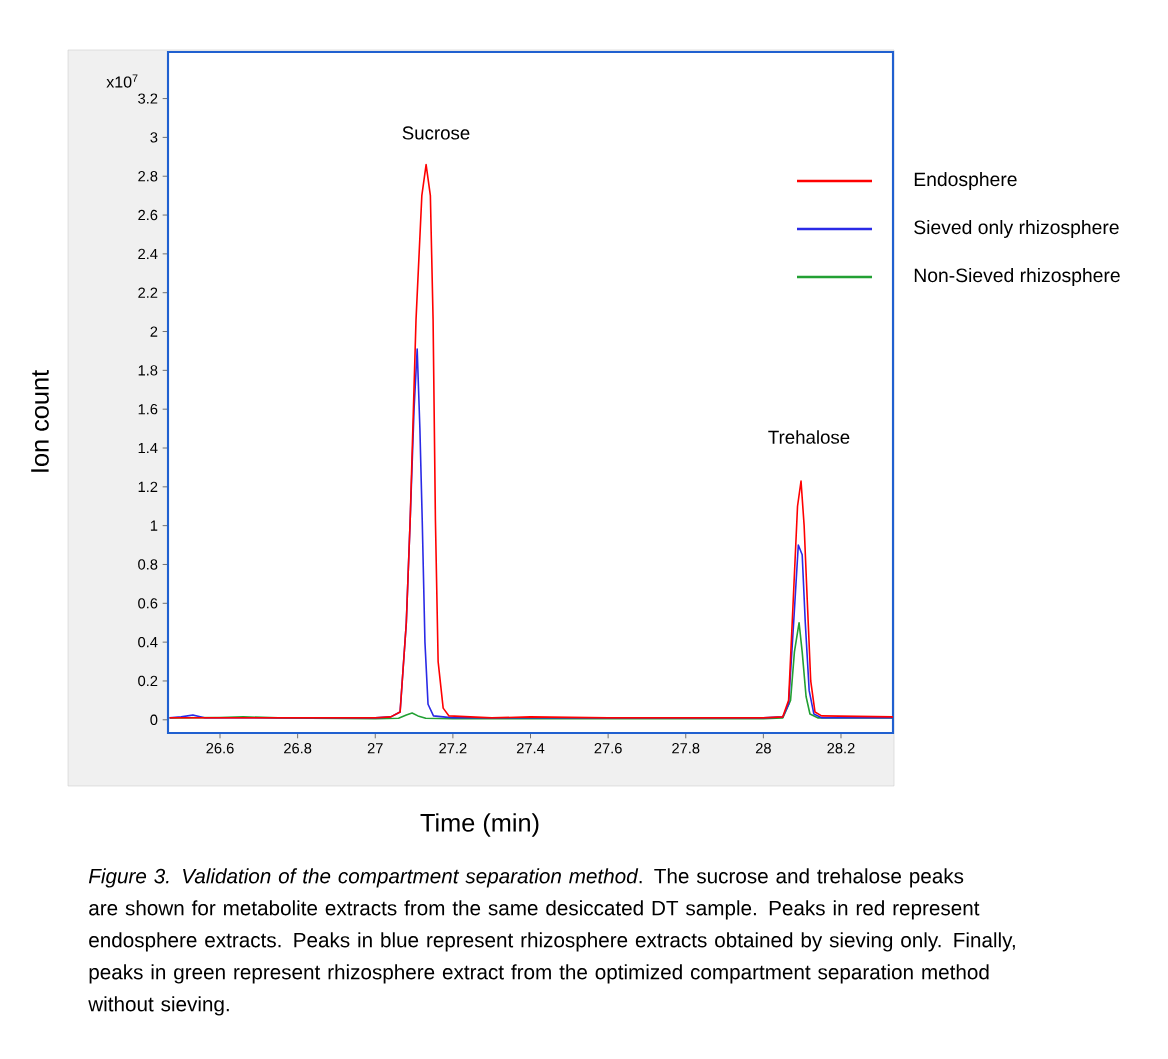  I want to click on y-tick-label: 2.6, so click(148, 215).